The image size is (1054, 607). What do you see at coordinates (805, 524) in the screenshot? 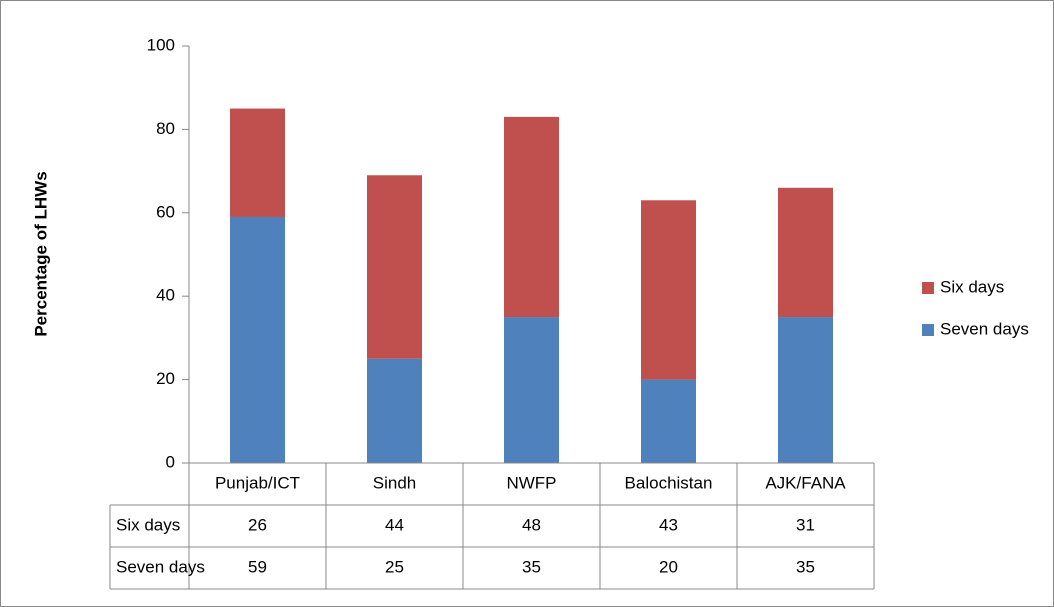
I see `table-value: 31` at bounding box center [805, 524].